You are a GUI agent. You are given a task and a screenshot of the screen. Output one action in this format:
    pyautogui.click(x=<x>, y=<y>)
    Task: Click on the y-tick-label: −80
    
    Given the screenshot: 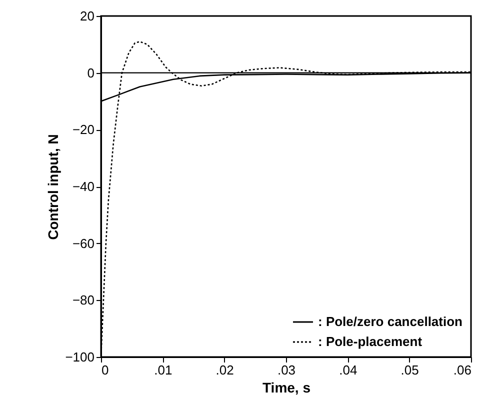 What is the action you would take?
    pyautogui.click(x=83, y=300)
    